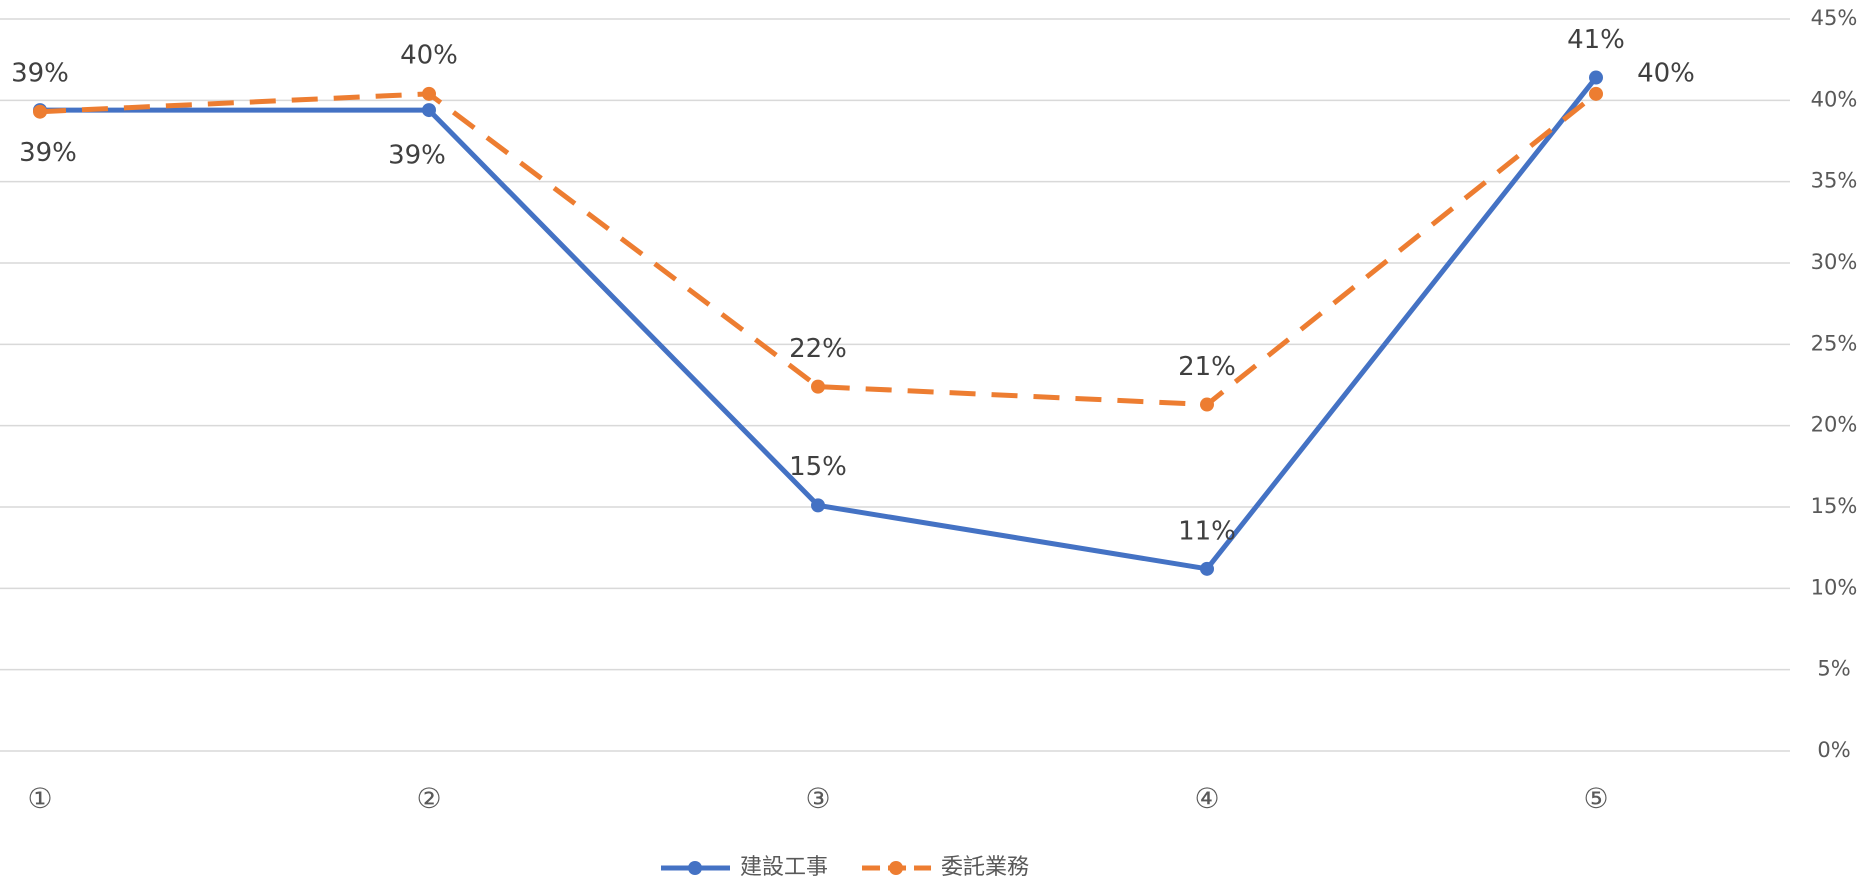  I want to click on data-label: 11%, so click(1207, 531).